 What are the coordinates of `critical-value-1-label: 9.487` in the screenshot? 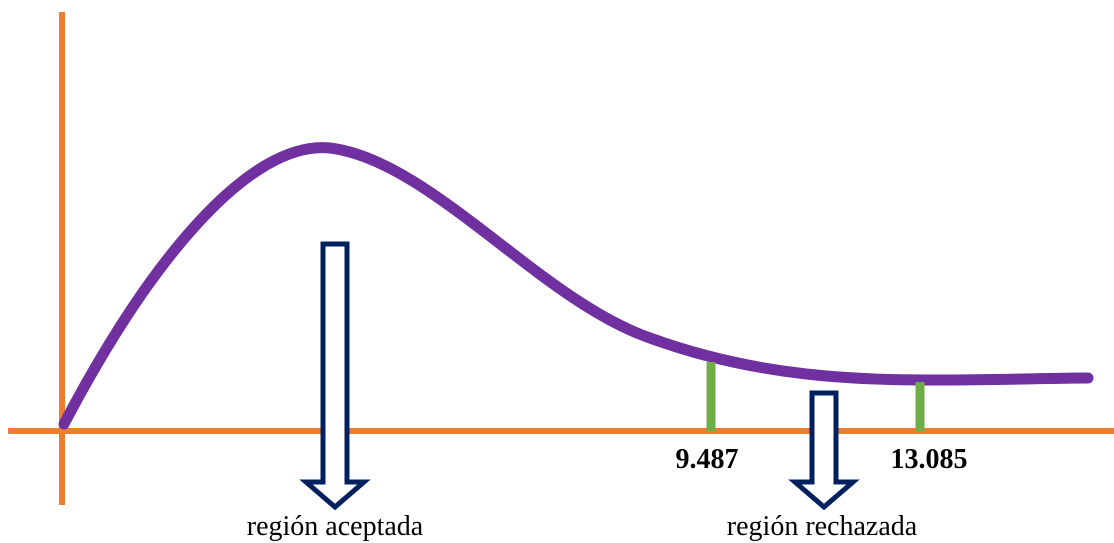 It's located at (707, 459).